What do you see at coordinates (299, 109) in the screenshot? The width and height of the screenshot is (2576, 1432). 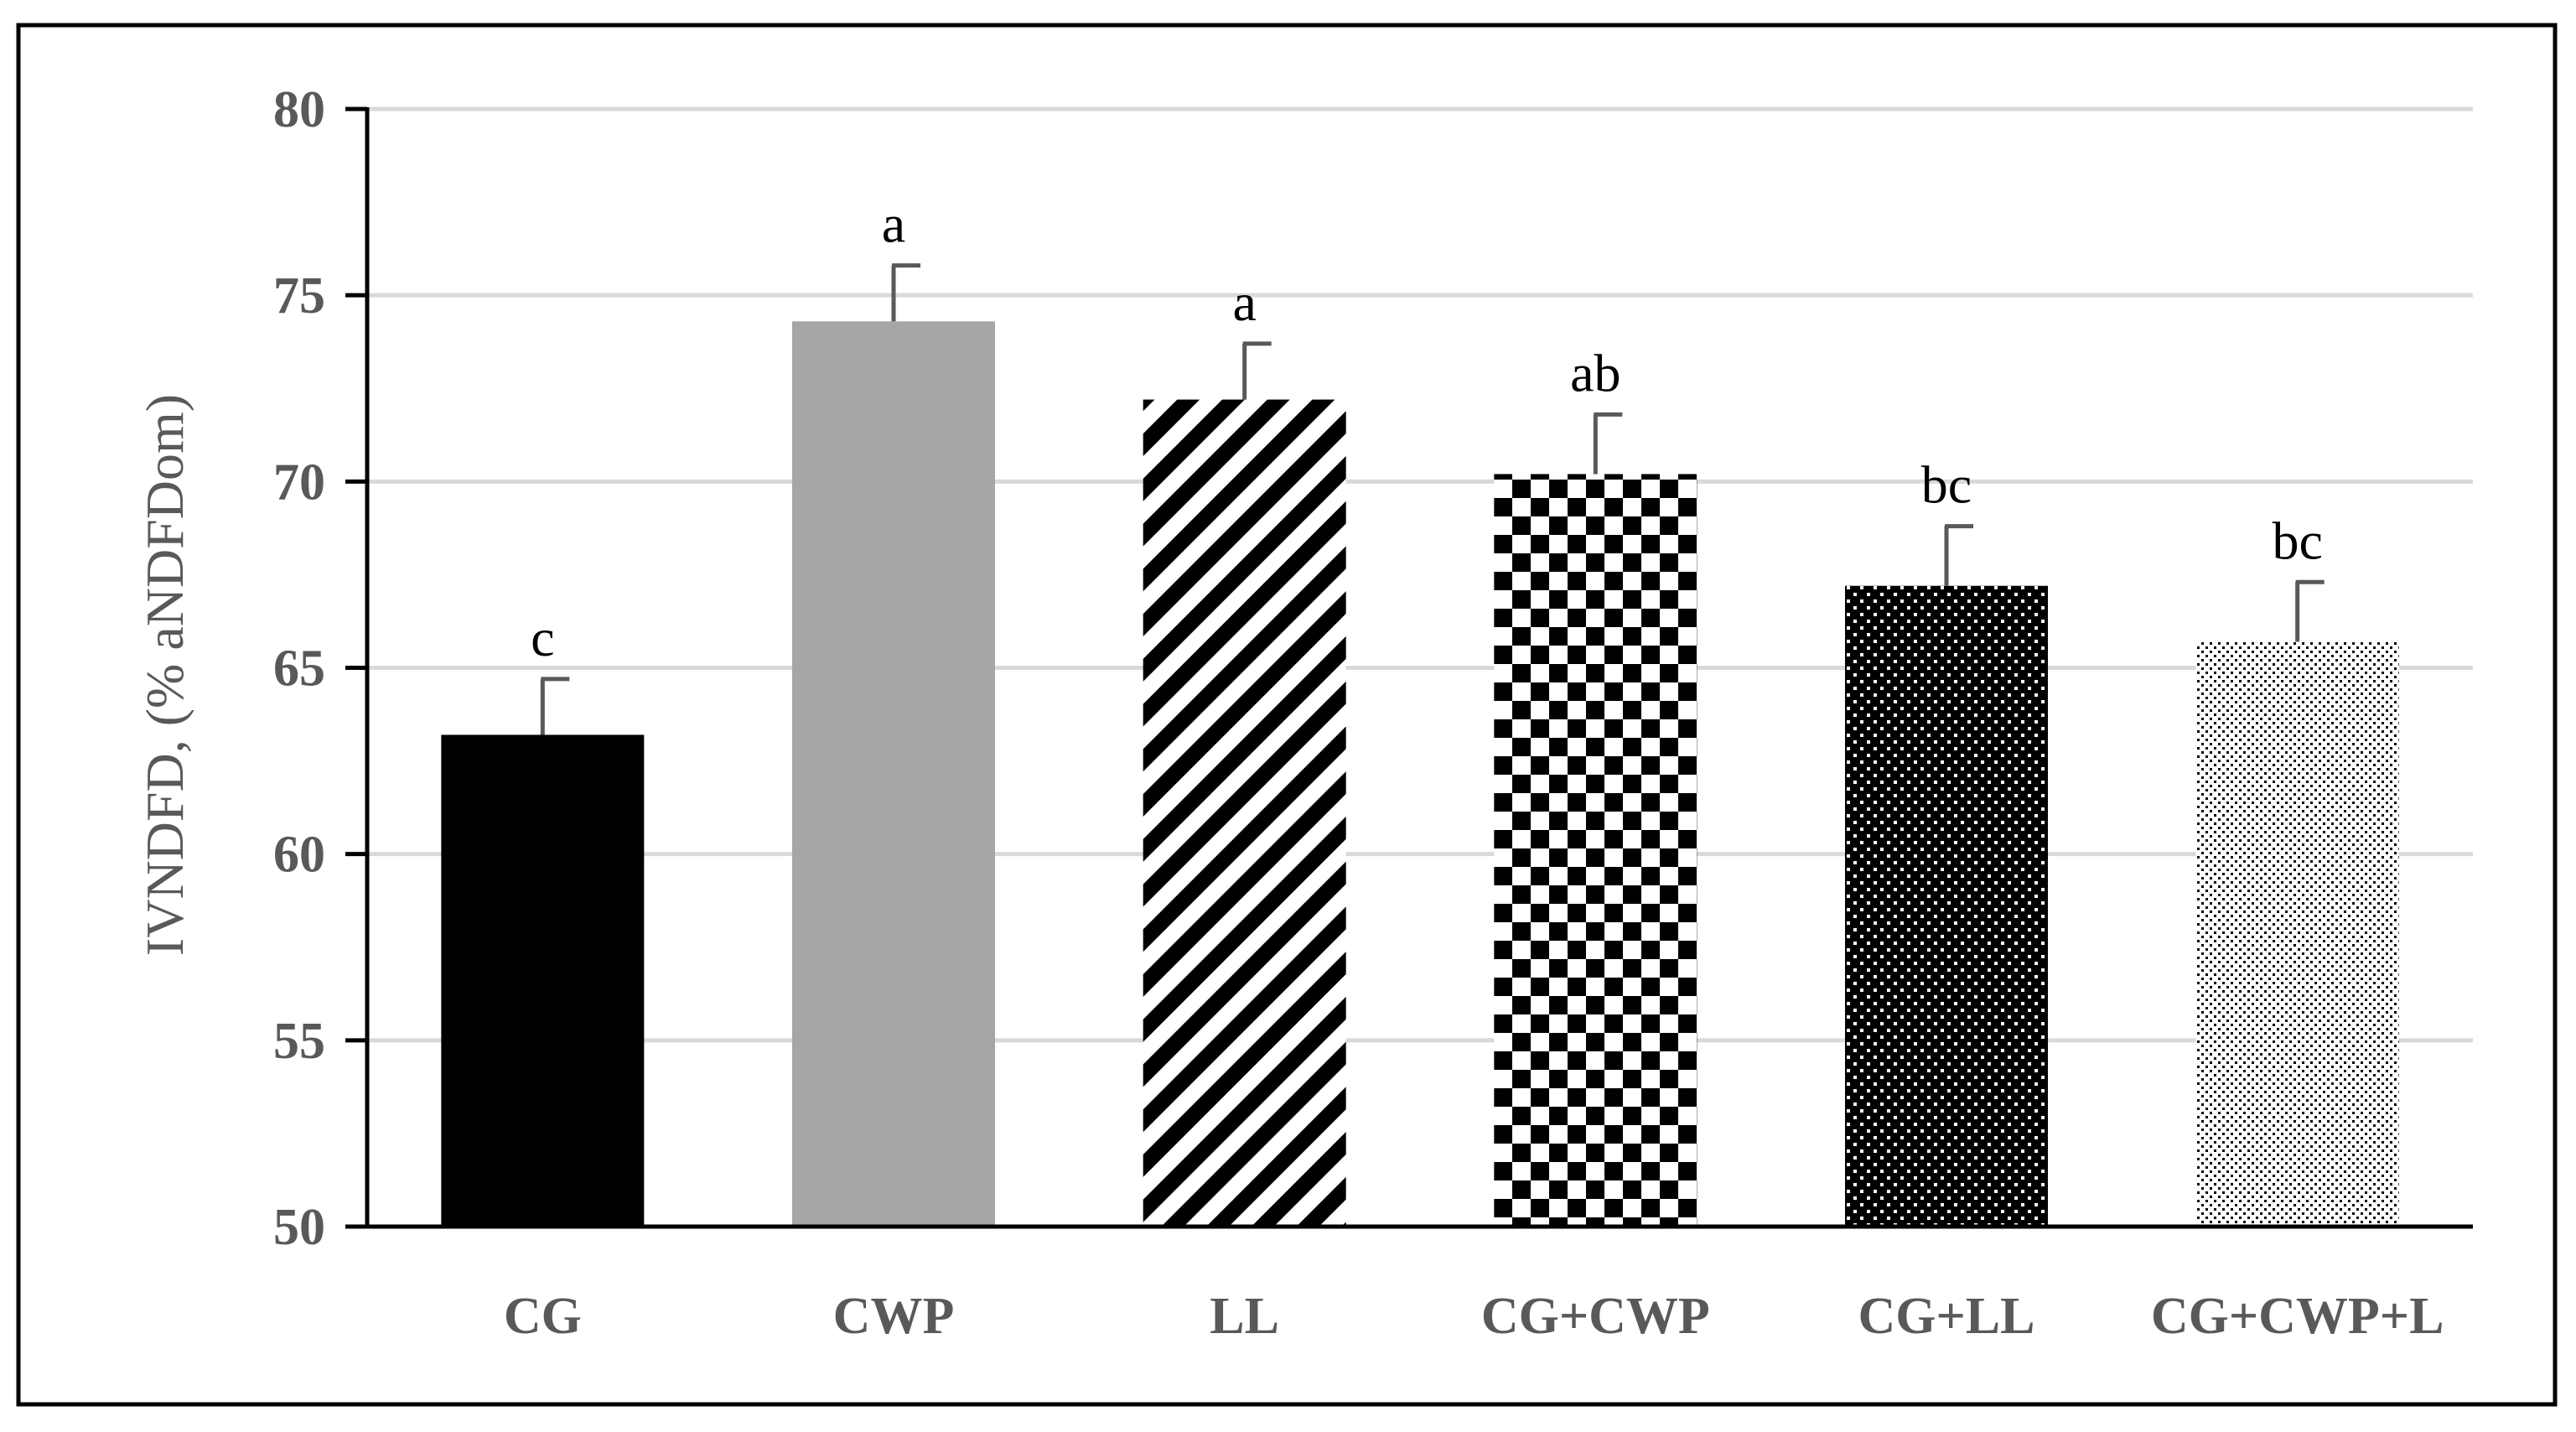 I see `y-tick-label: 80` at bounding box center [299, 109].